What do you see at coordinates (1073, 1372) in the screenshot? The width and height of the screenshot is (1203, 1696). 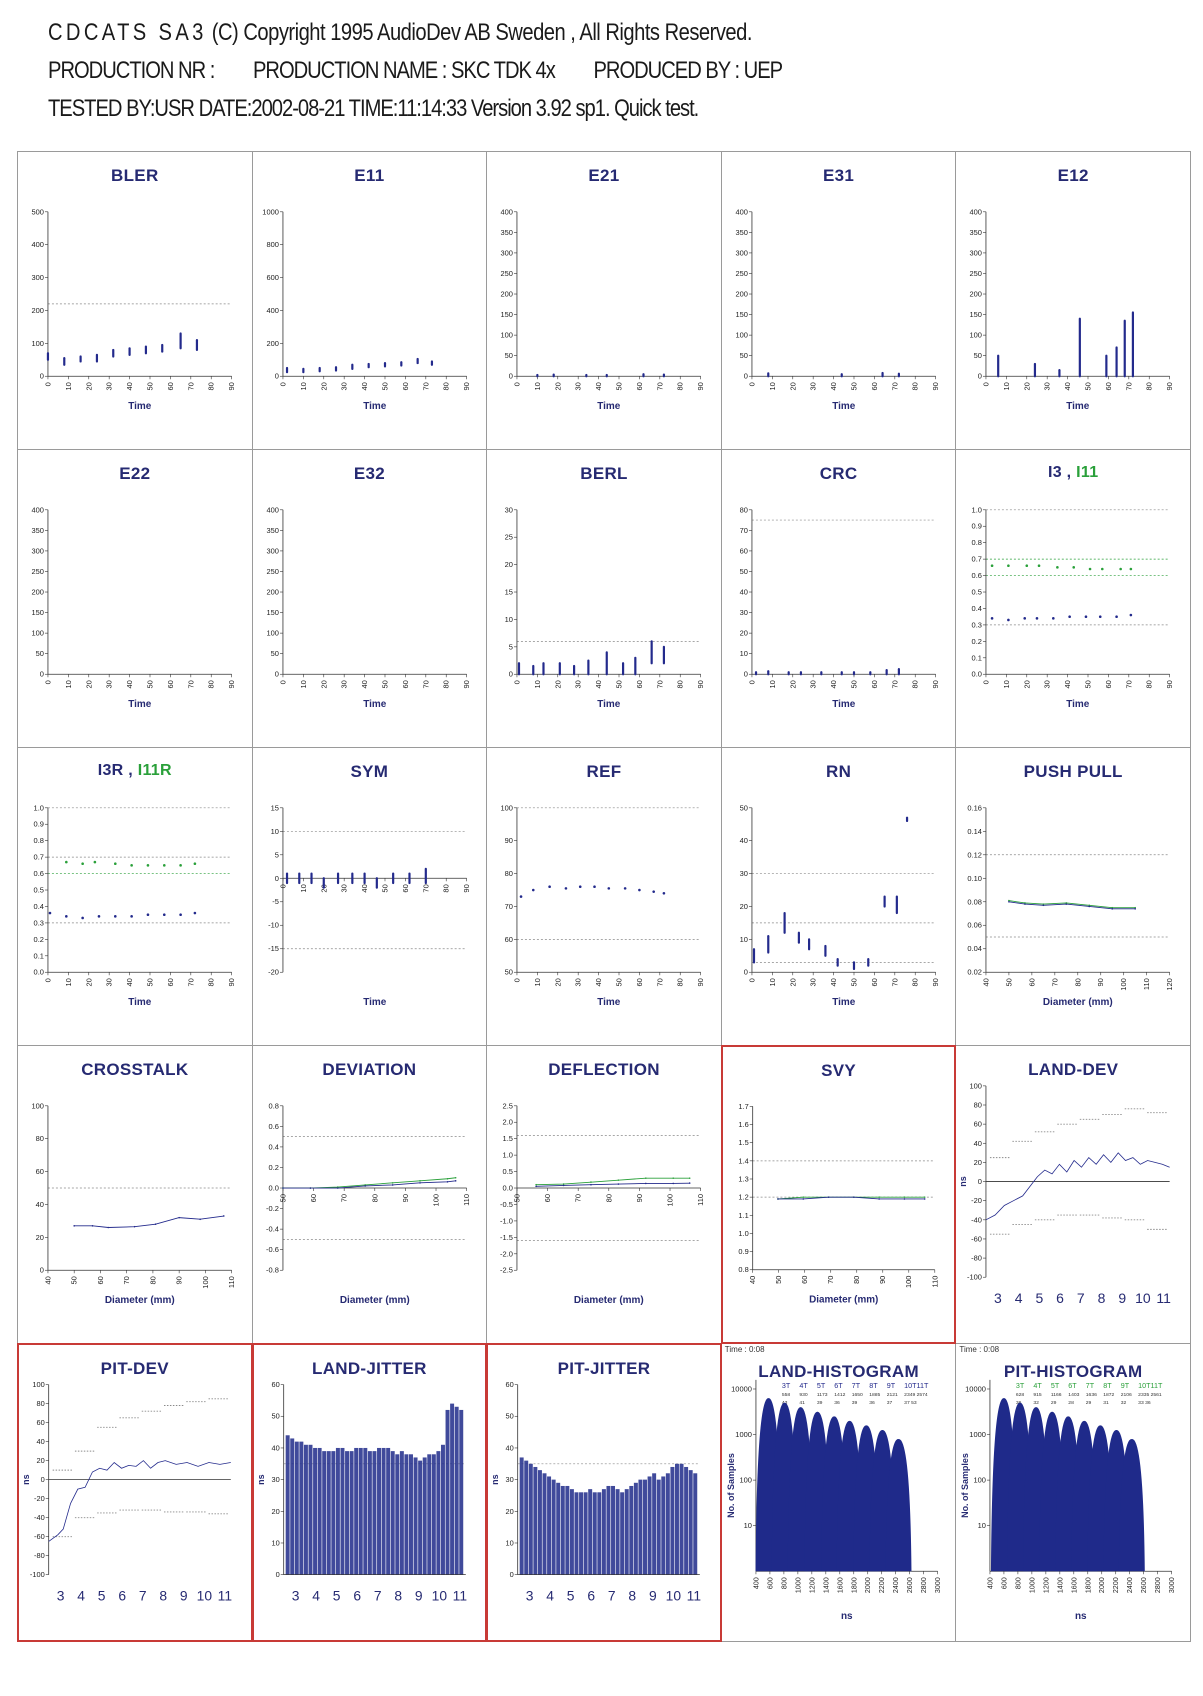 I see `chart-title: PIT-HISTOGRAM` at bounding box center [1073, 1372].